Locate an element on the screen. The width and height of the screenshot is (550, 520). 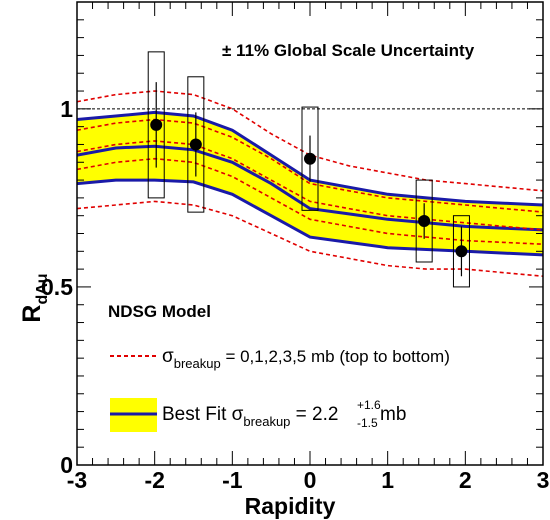
global-scale-annotation: ± 11% Global Scale Uncertainty is located at coordinates (348, 50).